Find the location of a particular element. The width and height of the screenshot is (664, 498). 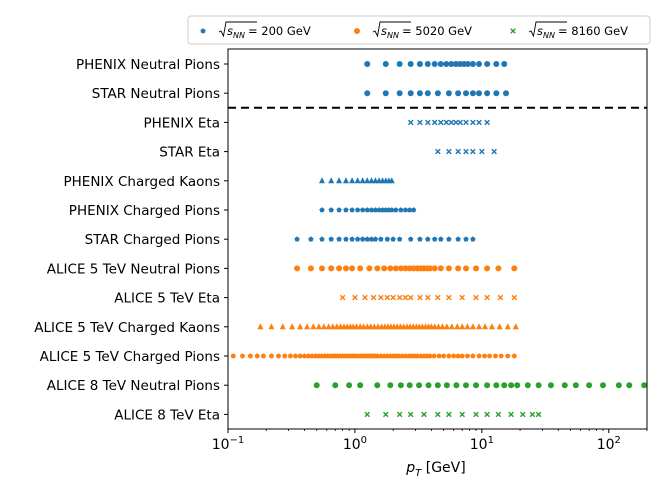

y-tick-label: ALICE 5 TeV Charged Kaons is located at coordinates (127, 328).